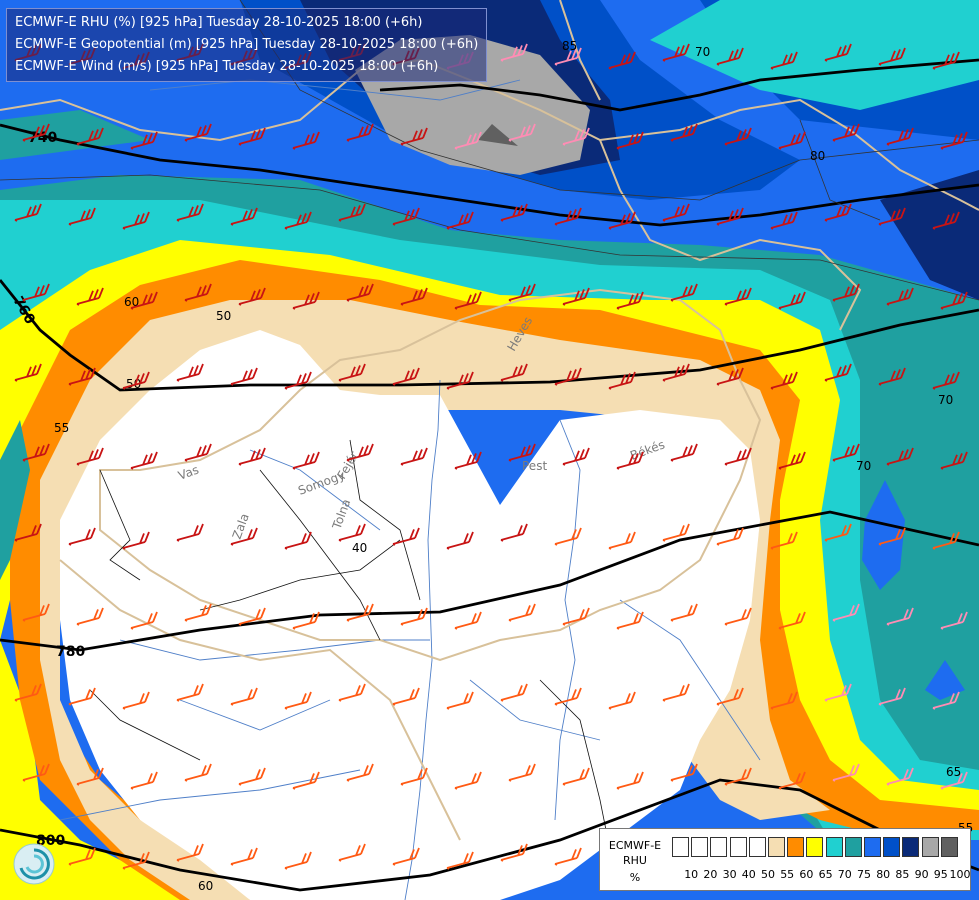  What do you see at coordinates (902, 874) in the screenshot?
I see `legend-tick: 85` at bounding box center [902, 874].